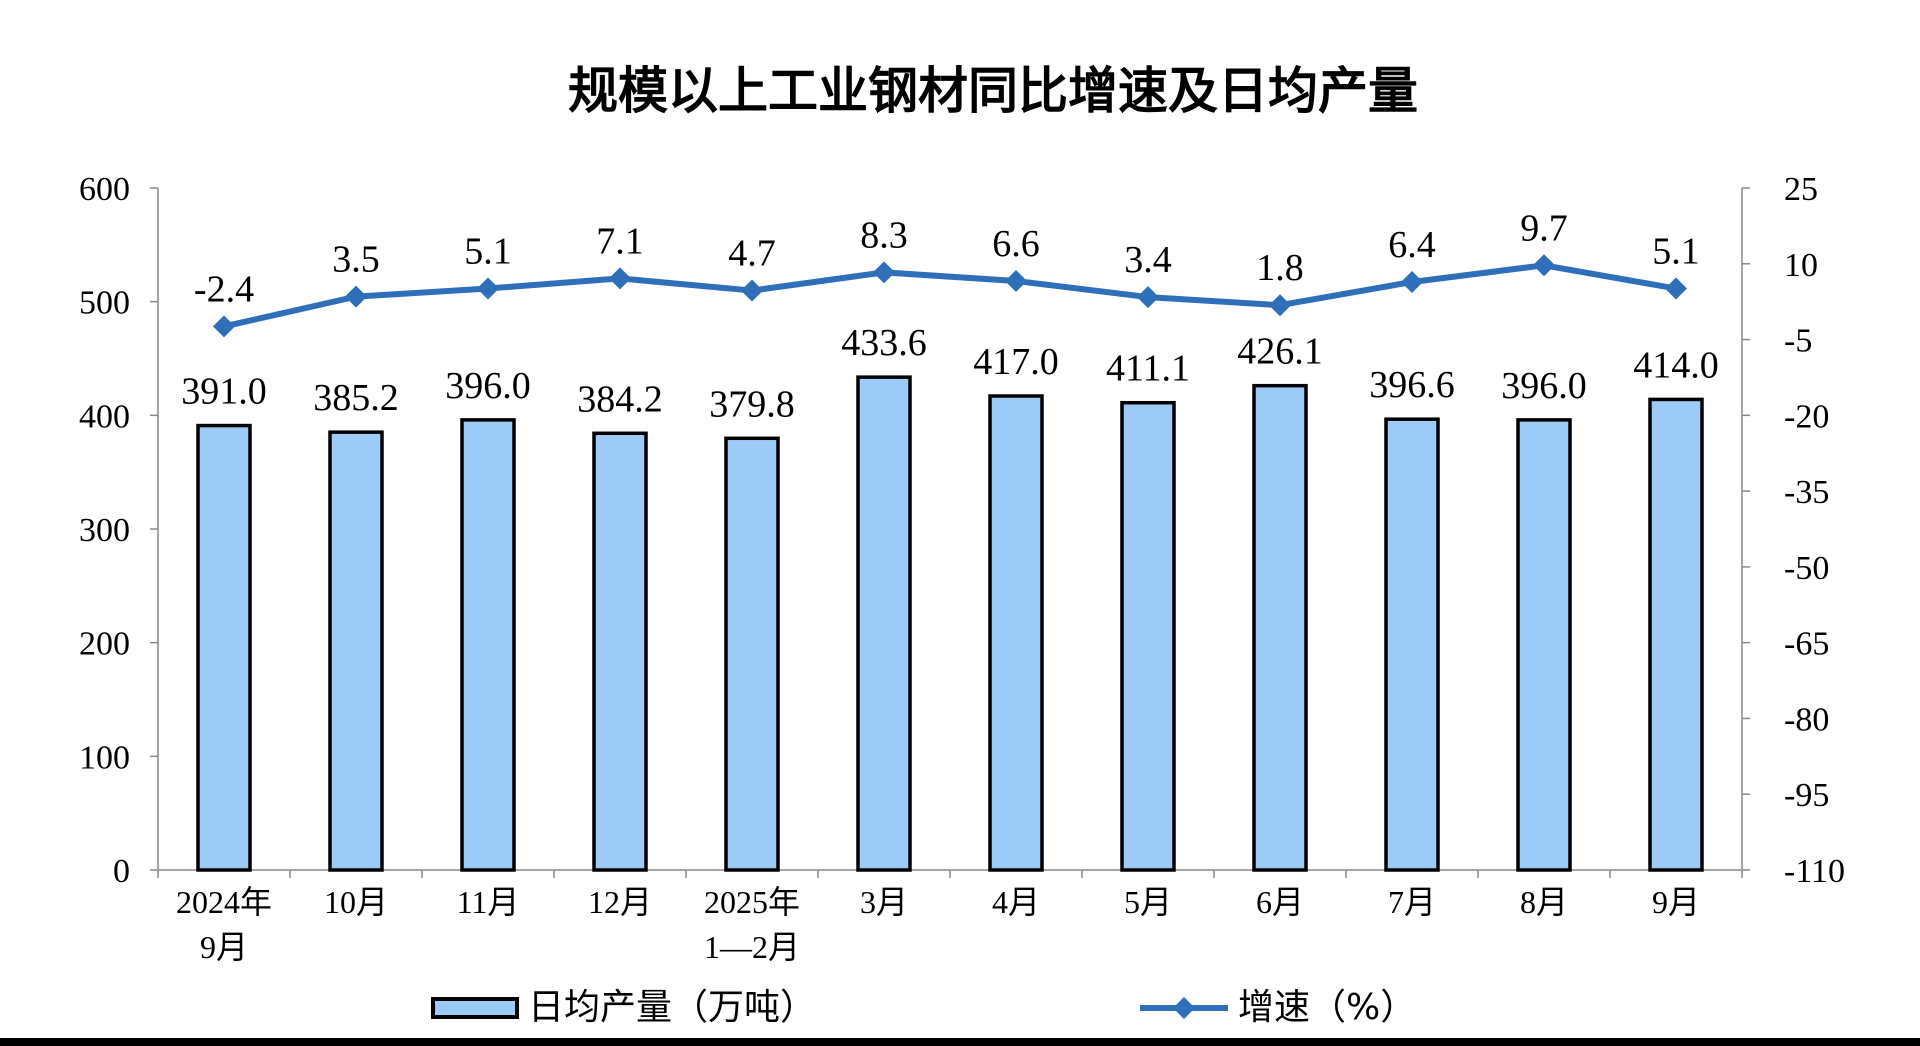 This screenshot has height=1046, width=1920. What do you see at coordinates (620, 241) in the screenshot?
I see `line-value-label: 7.1` at bounding box center [620, 241].